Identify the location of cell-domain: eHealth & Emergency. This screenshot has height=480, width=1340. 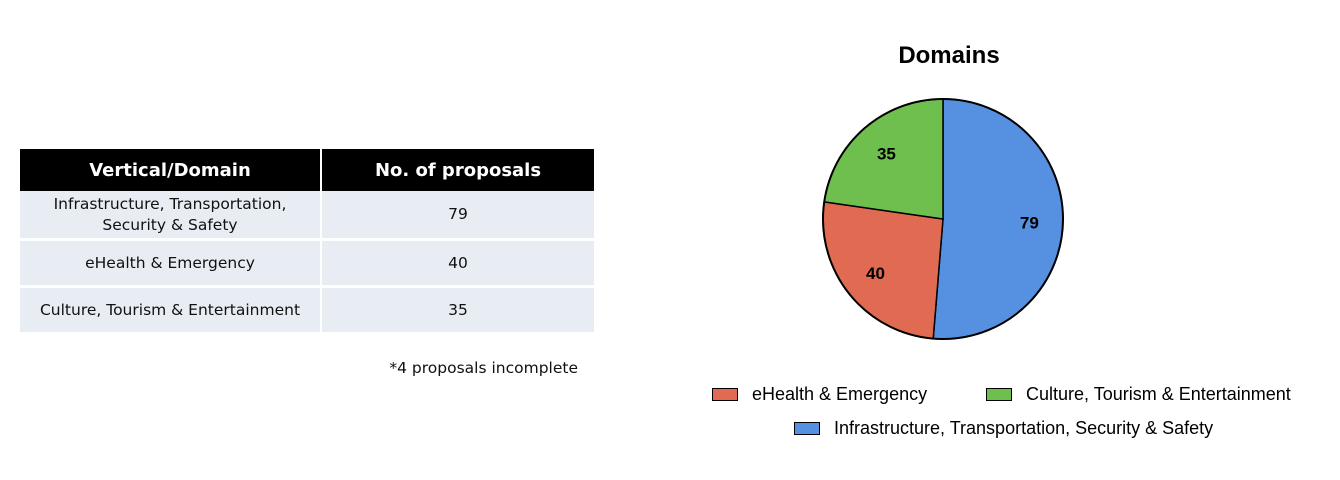
(171, 263).